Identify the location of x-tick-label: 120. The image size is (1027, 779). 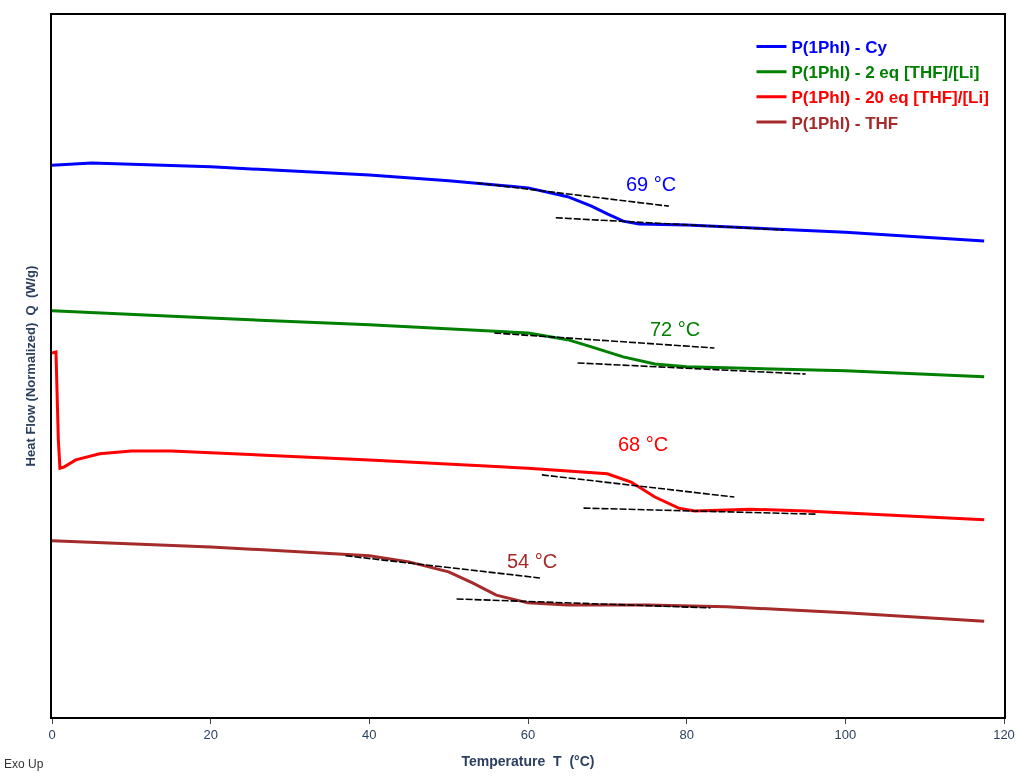
(1004, 735).